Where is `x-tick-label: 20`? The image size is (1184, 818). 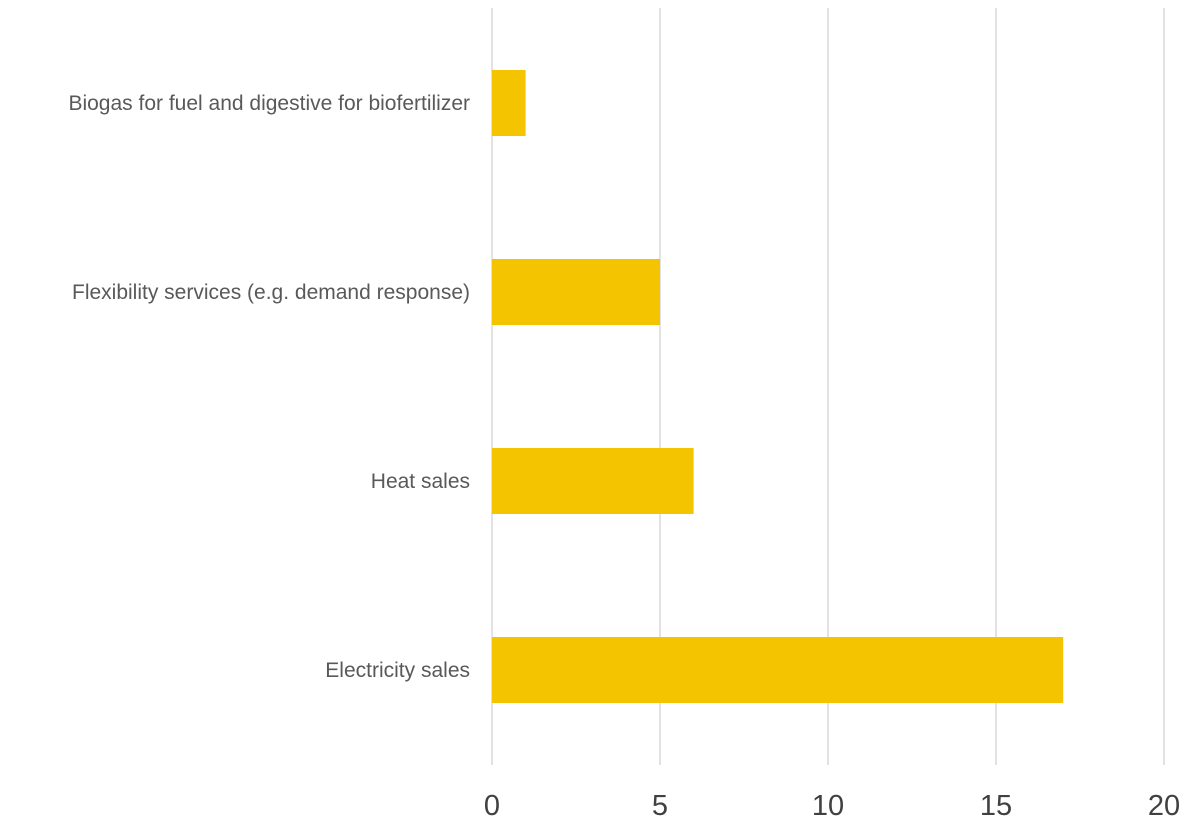
x-tick-label: 20 is located at coordinates (1164, 804).